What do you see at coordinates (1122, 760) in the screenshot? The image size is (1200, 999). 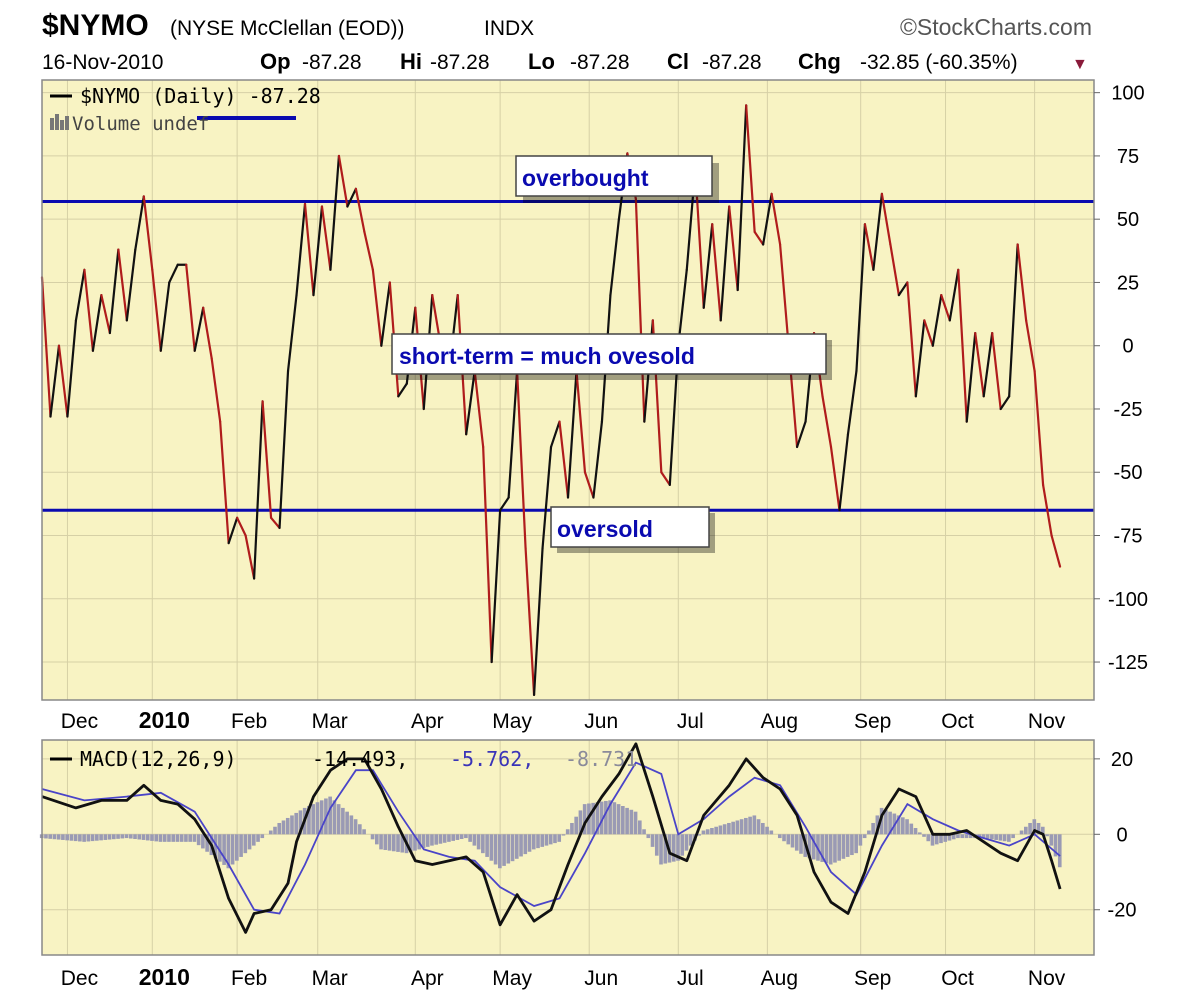 I see `macd-y-tick-label: 20` at bounding box center [1122, 760].